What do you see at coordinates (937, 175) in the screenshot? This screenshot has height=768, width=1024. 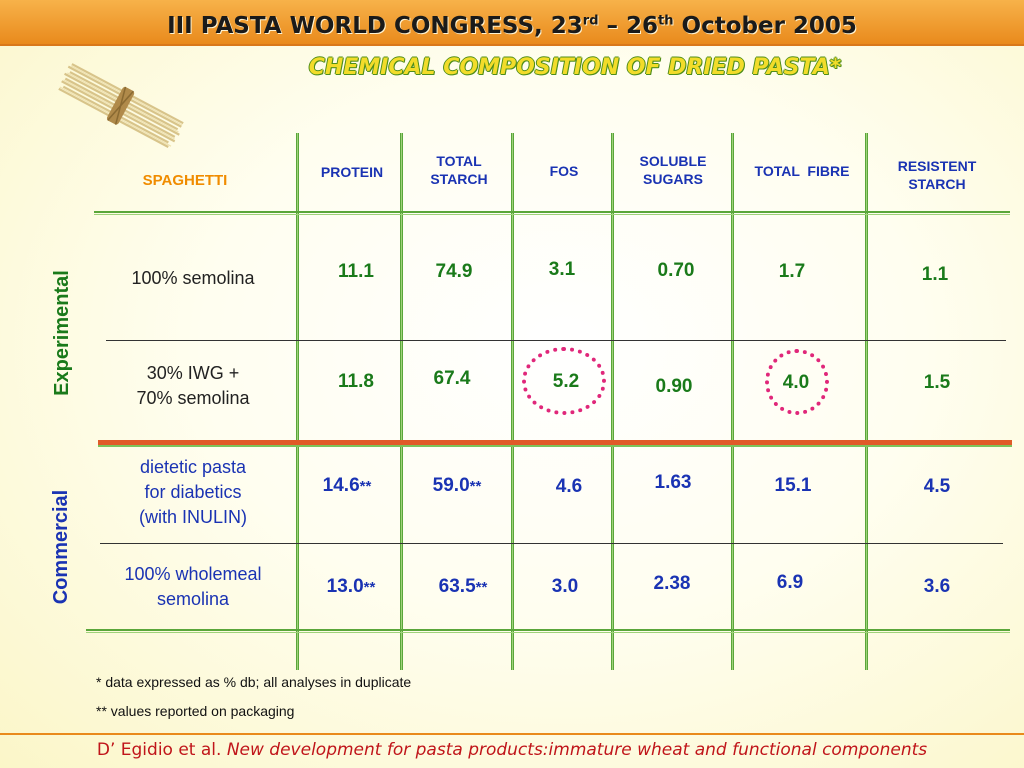 I see `col-header-resistent-starch: RESISTENT STARCH` at bounding box center [937, 175].